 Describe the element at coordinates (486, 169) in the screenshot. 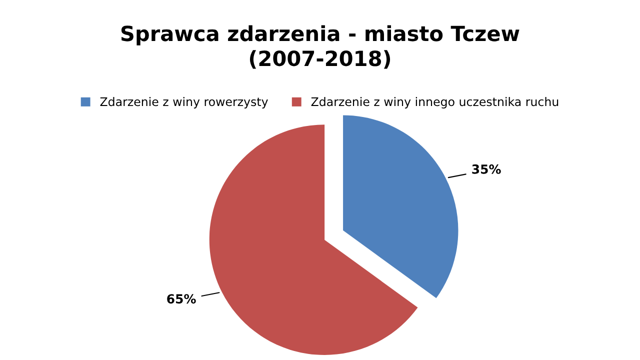

I see `data-label: 35%` at that location.